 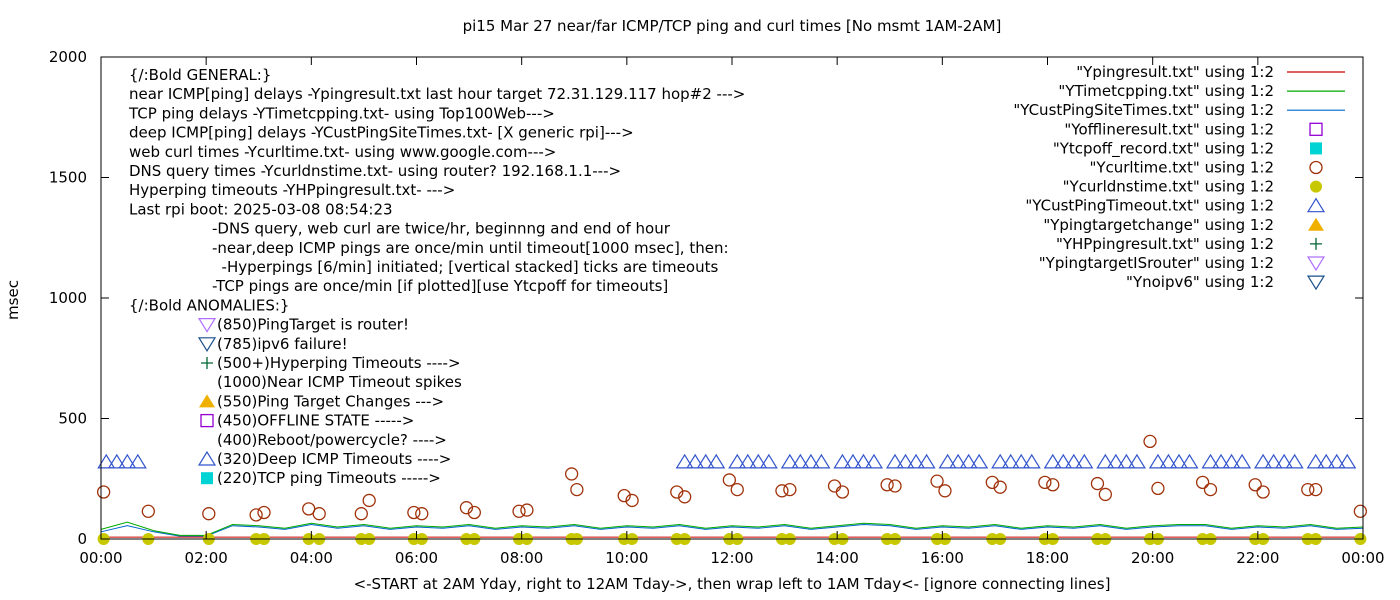 I want to click on x-tick-label: 20:00, so click(x=1152, y=558).